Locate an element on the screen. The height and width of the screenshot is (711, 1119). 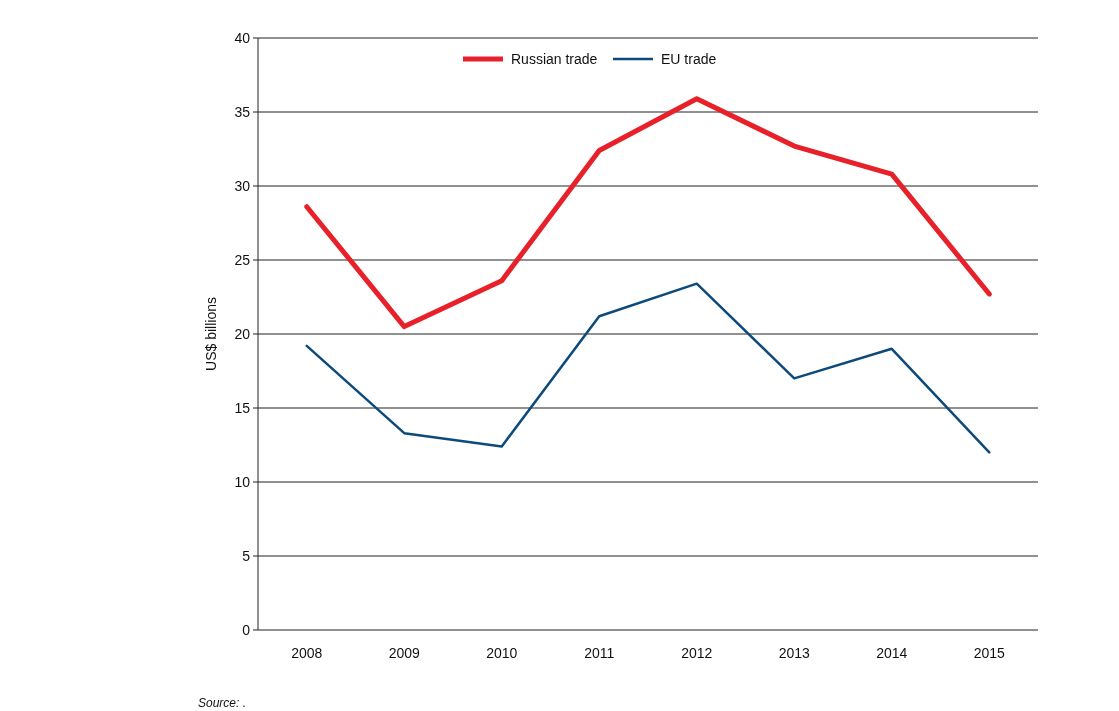
x-tick-label: 2009 is located at coordinates (404, 653).